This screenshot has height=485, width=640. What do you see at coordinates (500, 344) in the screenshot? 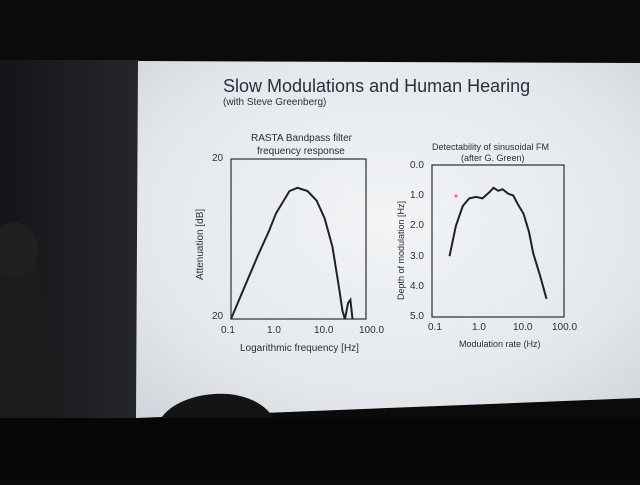
I see `fm-x-axis-label: Modulation rate (Hz)` at bounding box center [500, 344].